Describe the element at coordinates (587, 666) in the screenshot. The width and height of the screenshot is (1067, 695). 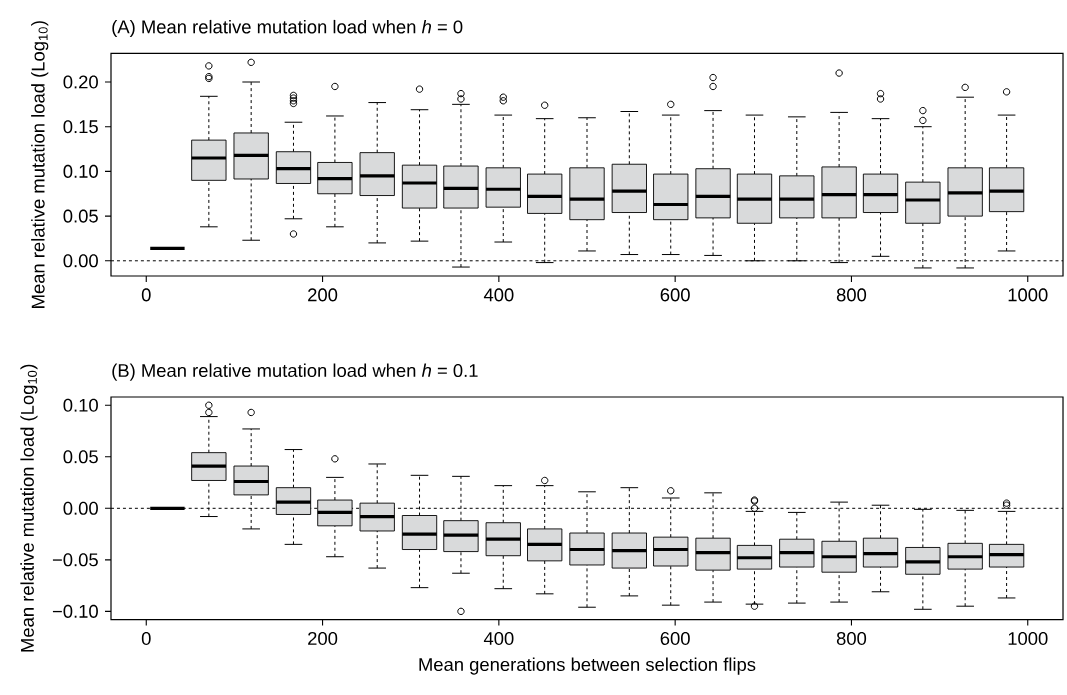
I see `x-axis-title: Mean generations between selection flips` at that location.